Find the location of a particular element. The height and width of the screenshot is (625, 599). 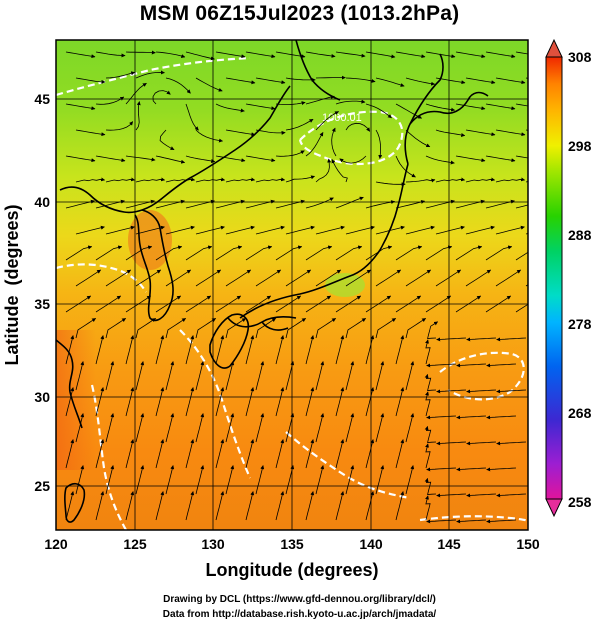

x-tick-label: 145 is located at coordinates (449, 544).